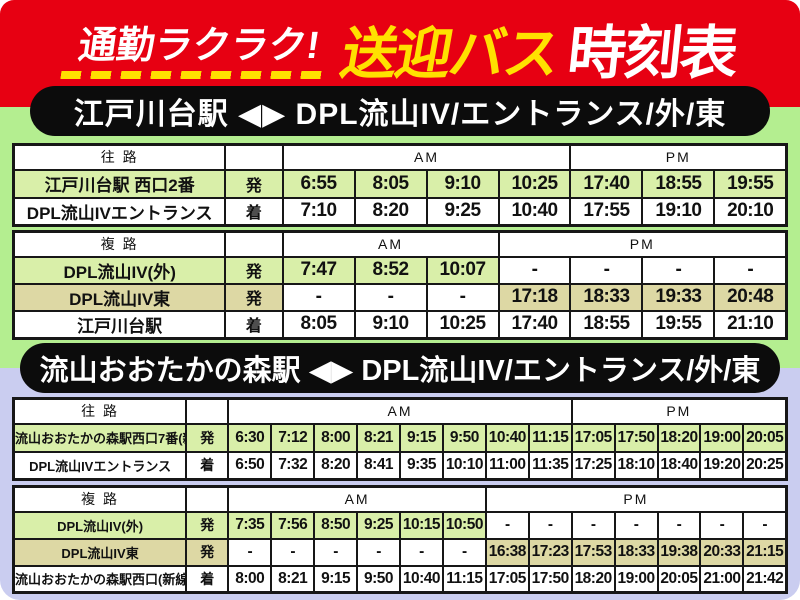  Describe the element at coordinates (100, 552) in the screenshot. I see `stop-name-cell: DPL流山IV東` at that location.